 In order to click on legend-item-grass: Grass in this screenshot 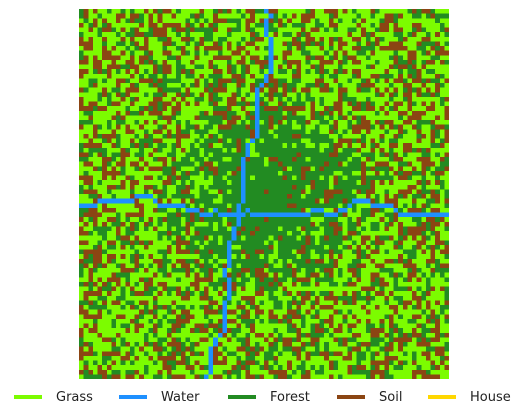, I will do `click(53, 397)`.